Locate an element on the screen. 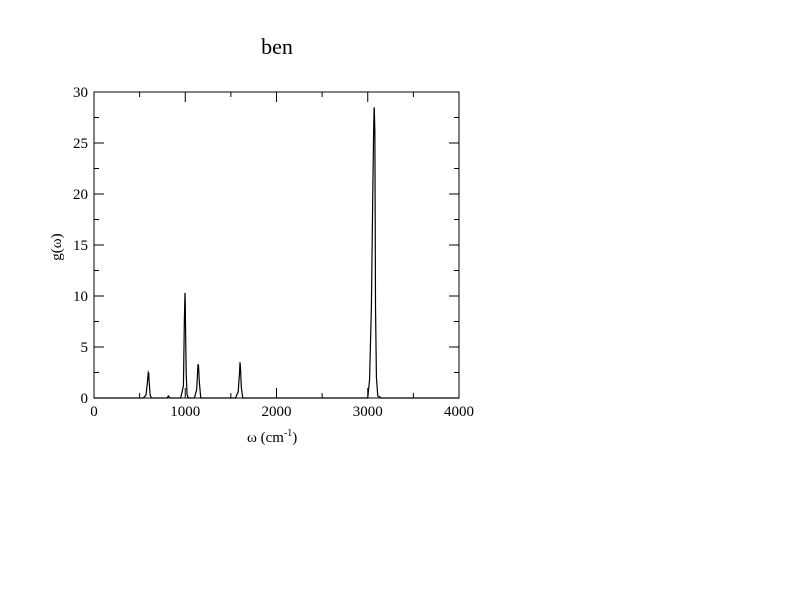 The image size is (792, 612). x-axis-label: ω (cm-1) is located at coordinates (272, 437).